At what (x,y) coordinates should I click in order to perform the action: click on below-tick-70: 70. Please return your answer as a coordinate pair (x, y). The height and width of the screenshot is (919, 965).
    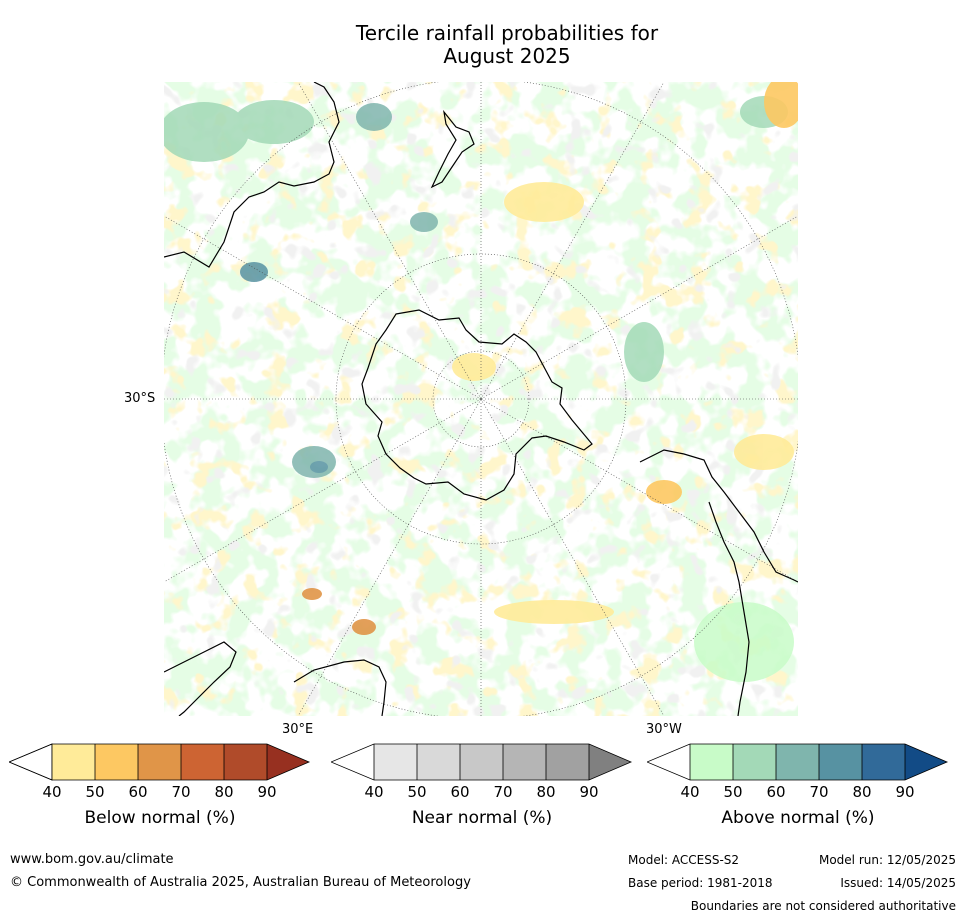
    Looking at the image, I should click on (181, 792).